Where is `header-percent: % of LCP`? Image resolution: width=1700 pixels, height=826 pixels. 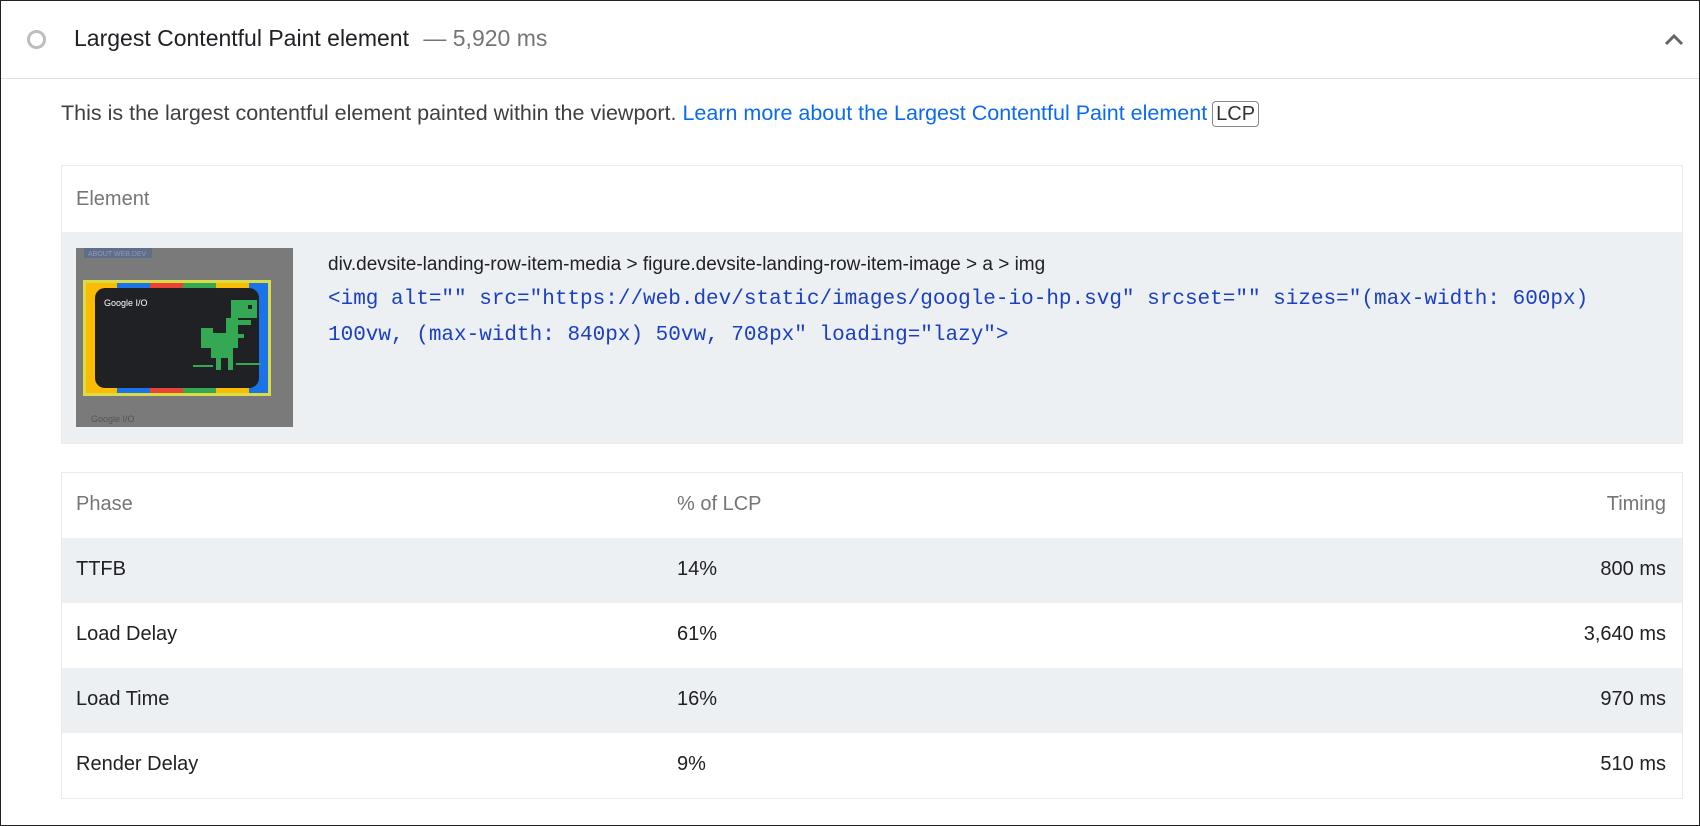
header-percent: % of LCP is located at coordinates (719, 504).